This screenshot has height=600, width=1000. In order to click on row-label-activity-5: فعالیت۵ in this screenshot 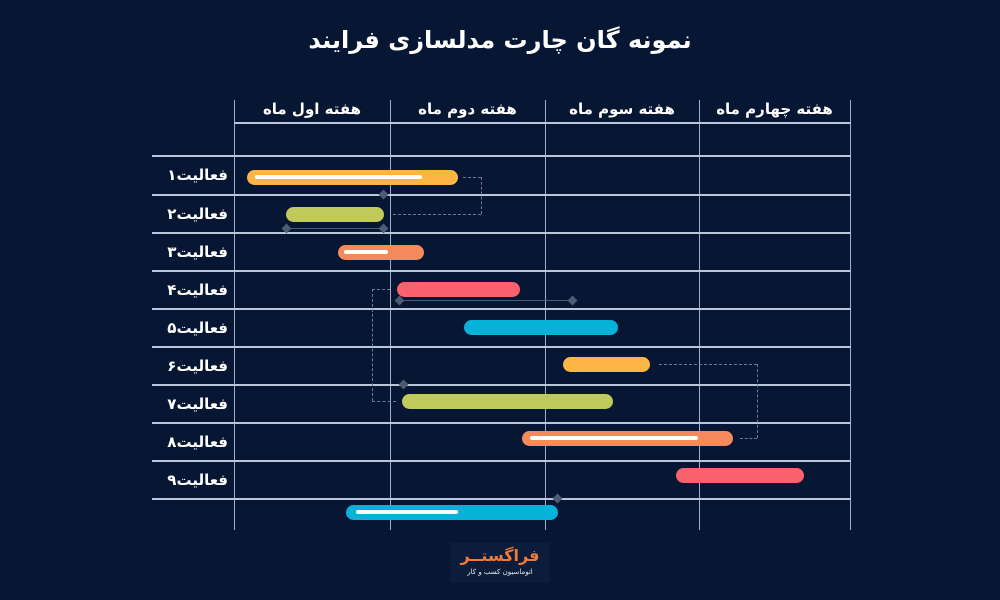, I will do `click(197, 328)`.